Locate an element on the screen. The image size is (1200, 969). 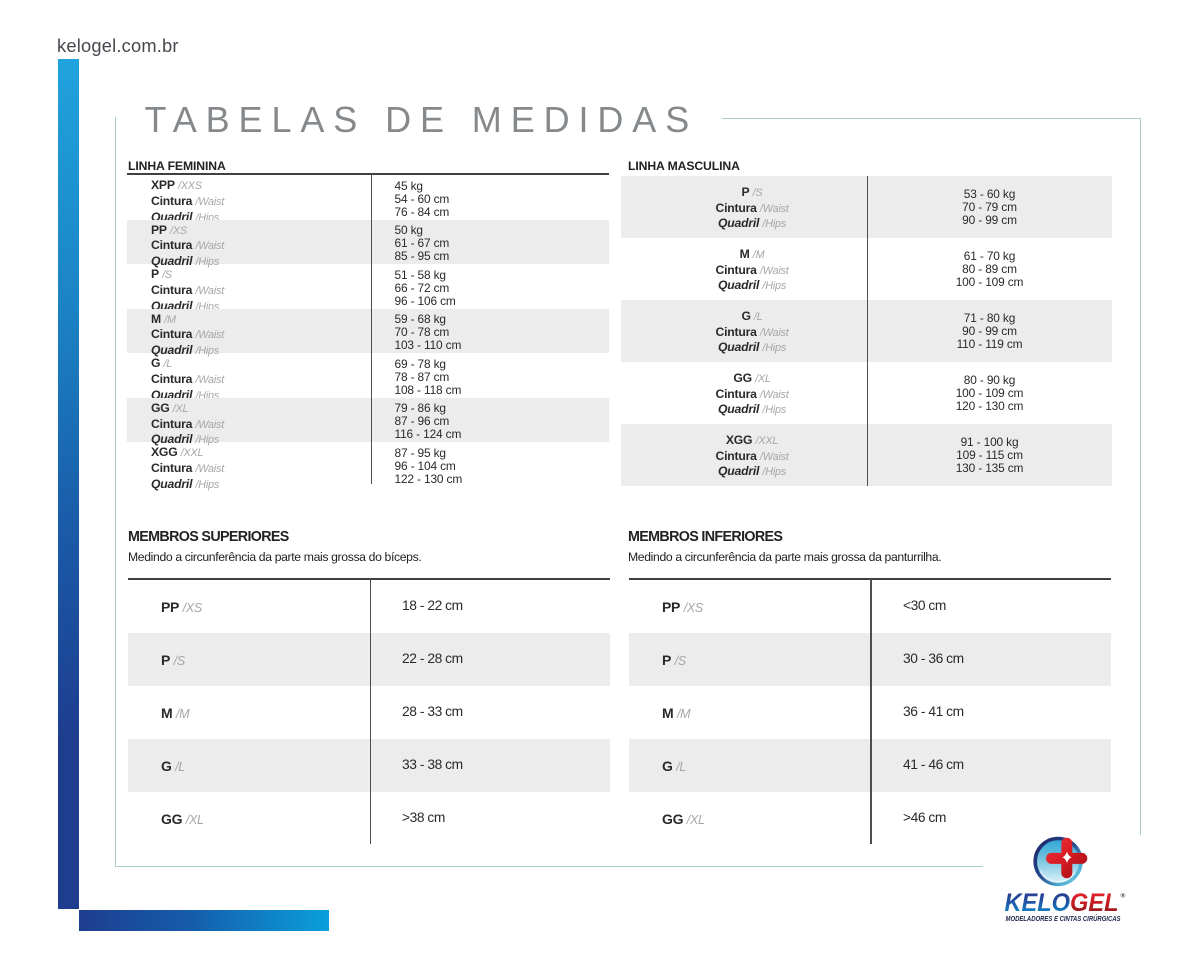
svg-text:MODELADORES E CINTAS CIRÚRGICA: MODELADORES E CINTAS CIRÚRGICAS is located at coordinates (1063, 918).